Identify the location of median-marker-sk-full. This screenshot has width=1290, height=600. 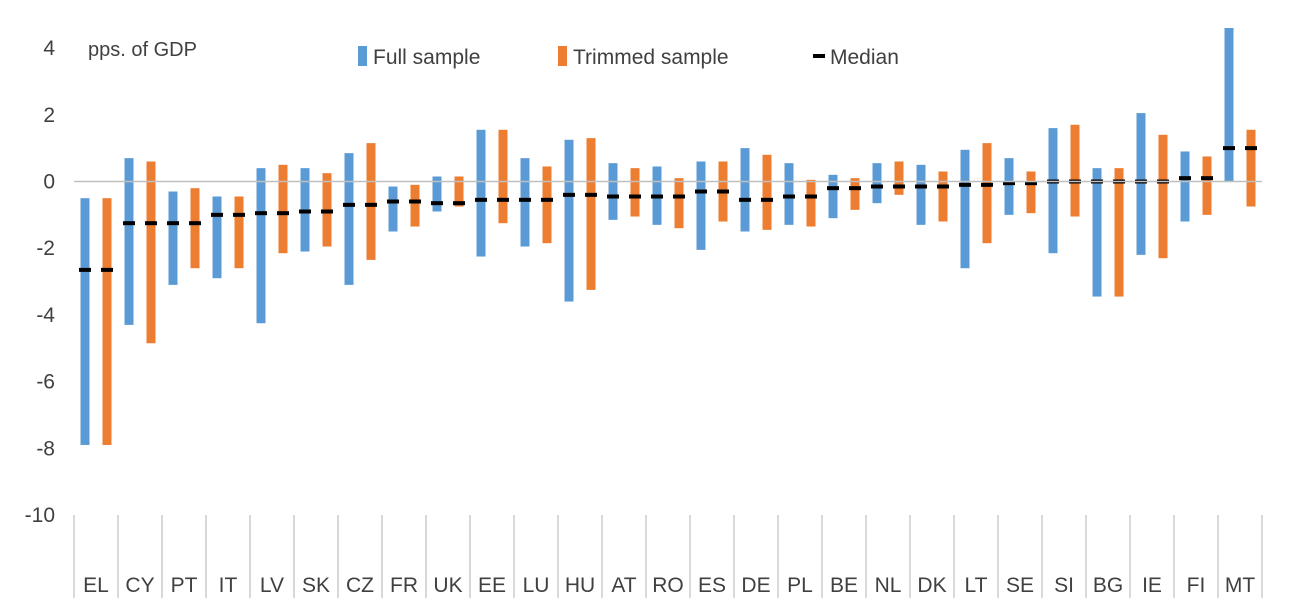
(305, 211).